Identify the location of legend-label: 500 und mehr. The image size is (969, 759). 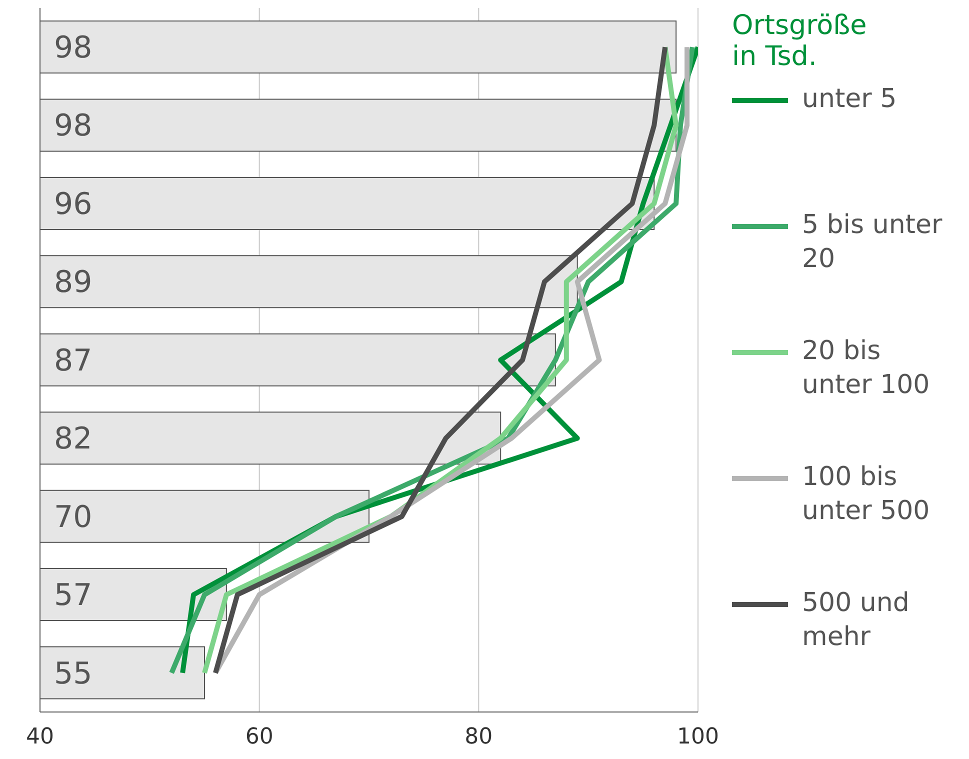
(856, 620).